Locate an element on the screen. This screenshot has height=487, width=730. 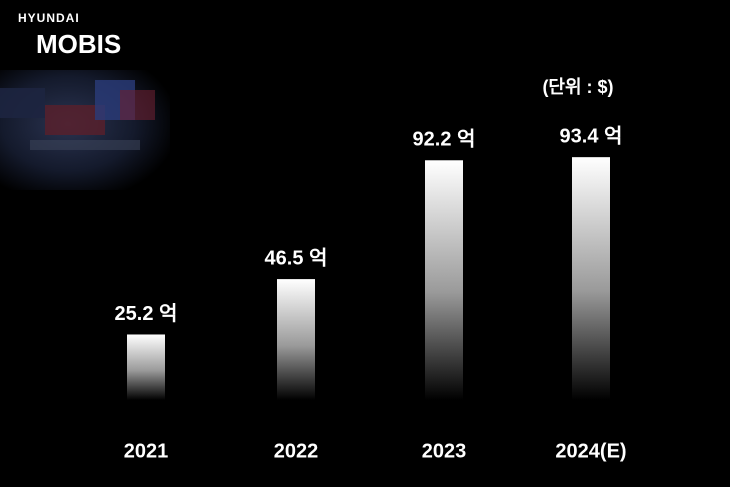
logo-brand: HYUNDAI is located at coordinates (49, 18).